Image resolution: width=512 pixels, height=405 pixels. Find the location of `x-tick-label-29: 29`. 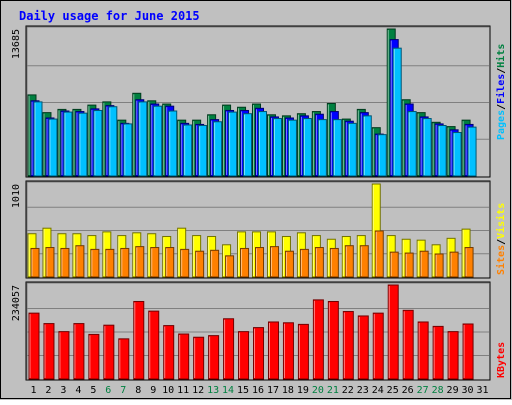

x-tick-label-29: 29 is located at coordinates (453, 390).